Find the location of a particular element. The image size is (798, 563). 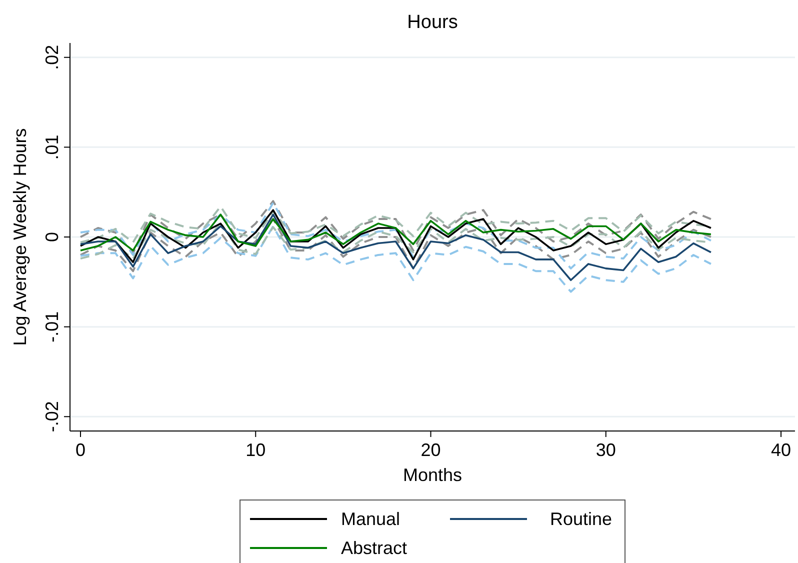

legend-label: Manual is located at coordinates (370, 519).